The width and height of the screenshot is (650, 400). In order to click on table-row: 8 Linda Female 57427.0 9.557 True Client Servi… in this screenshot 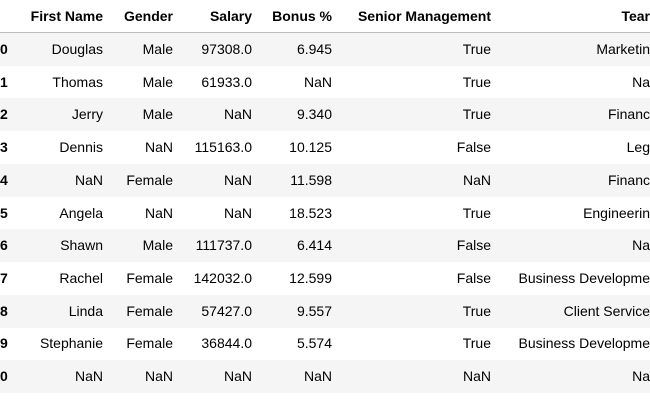, I will do `click(325, 311)`.